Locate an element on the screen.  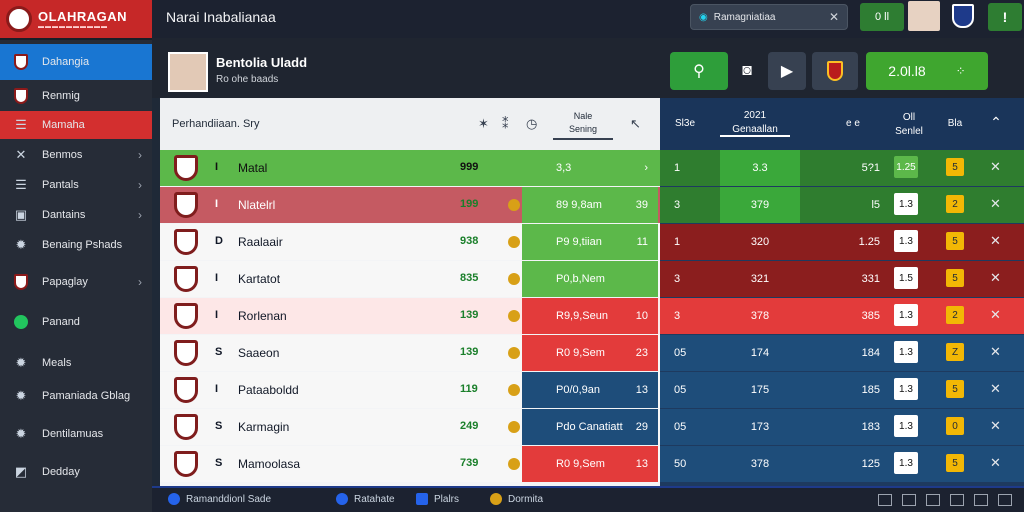
sidebar-item-11: ✹ Pamaniada Gblag is located at coordinates (76, 396).